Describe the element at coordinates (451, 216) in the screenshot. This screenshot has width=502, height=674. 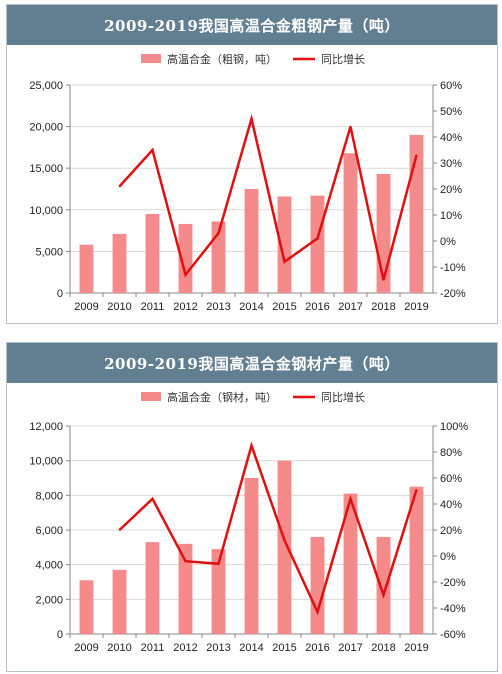
I see `right-axis-tick-label: 10%` at that location.